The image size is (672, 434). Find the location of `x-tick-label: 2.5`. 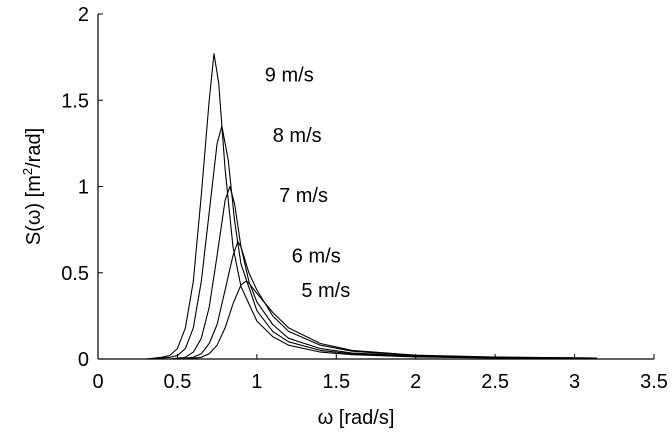

x-tick-label: 2.5 is located at coordinates (495, 382).